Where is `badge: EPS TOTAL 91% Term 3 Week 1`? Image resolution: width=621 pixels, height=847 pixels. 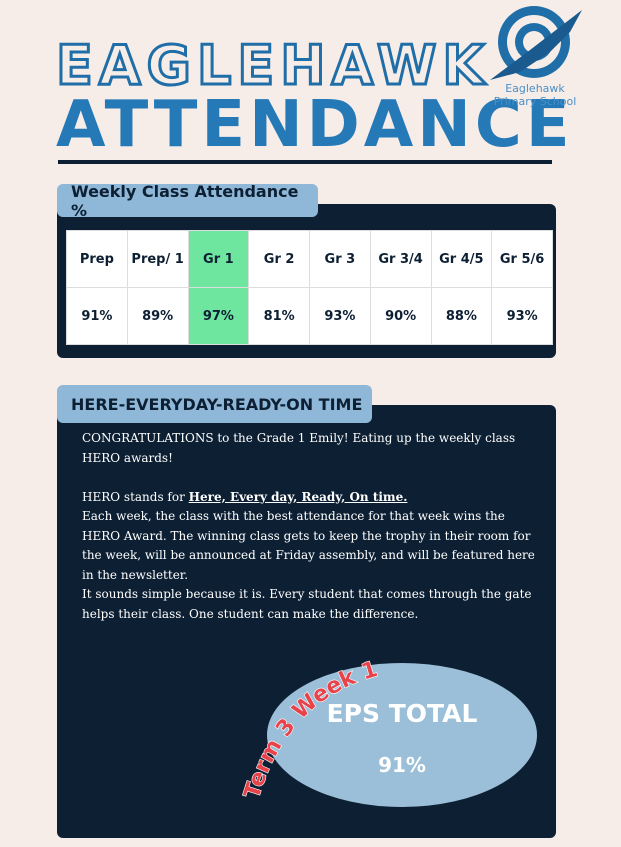 badge: EPS TOTAL 91% Term 3 Week 1 is located at coordinates (388, 731).